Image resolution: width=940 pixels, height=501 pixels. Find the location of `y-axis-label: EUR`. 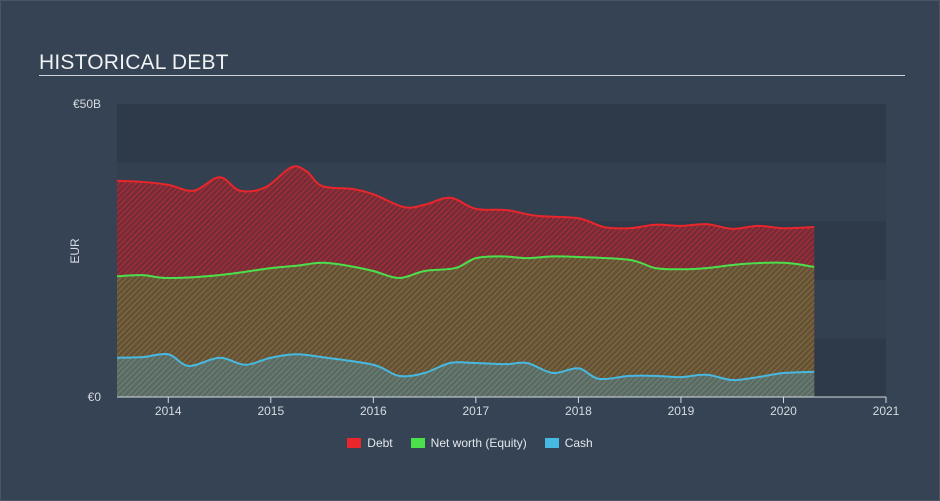

y-axis-label: EUR is located at coordinates (75, 251).